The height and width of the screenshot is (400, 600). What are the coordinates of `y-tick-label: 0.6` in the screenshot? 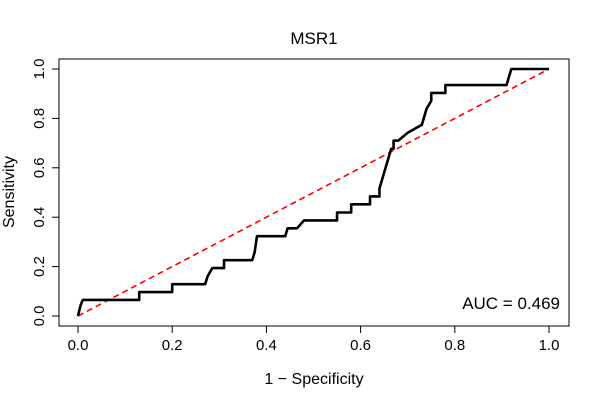 It's located at (39, 167).